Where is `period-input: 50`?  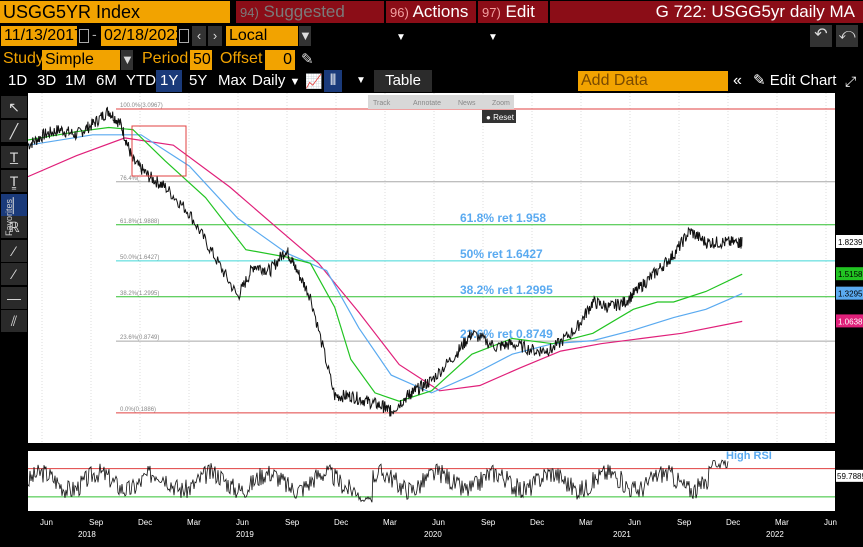
period-input: 50 is located at coordinates (201, 60).